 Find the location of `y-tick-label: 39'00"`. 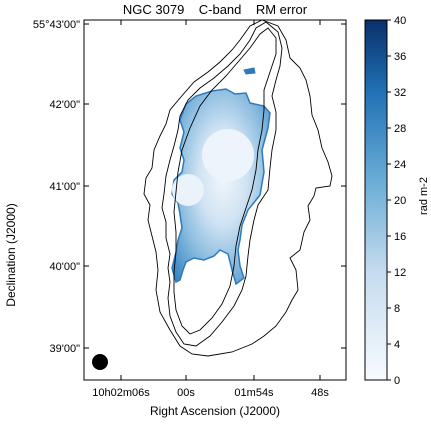

y-tick-label: 39'00" is located at coordinates (65, 349).